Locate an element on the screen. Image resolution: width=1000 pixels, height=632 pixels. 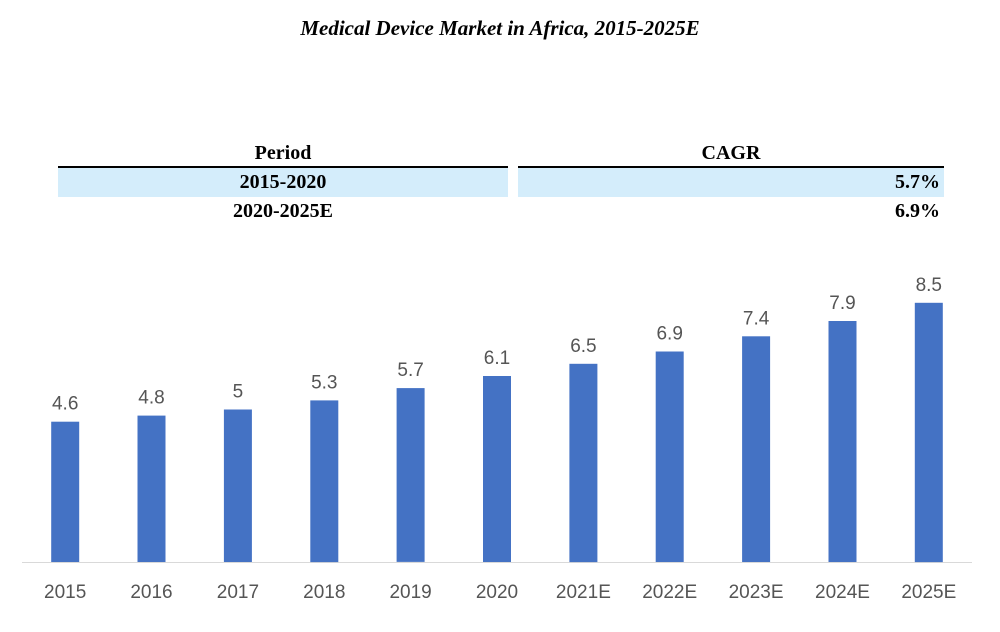
x-tick-label-2017: 2017 is located at coordinates (238, 592).